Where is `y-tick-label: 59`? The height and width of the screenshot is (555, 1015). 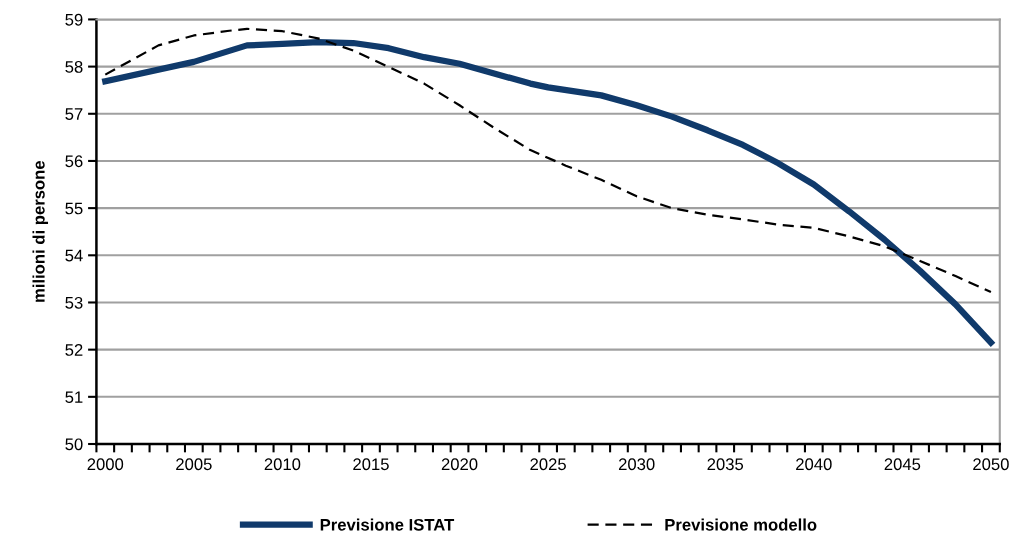 y-tick-label: 59 is located at coordinates (74, 19).